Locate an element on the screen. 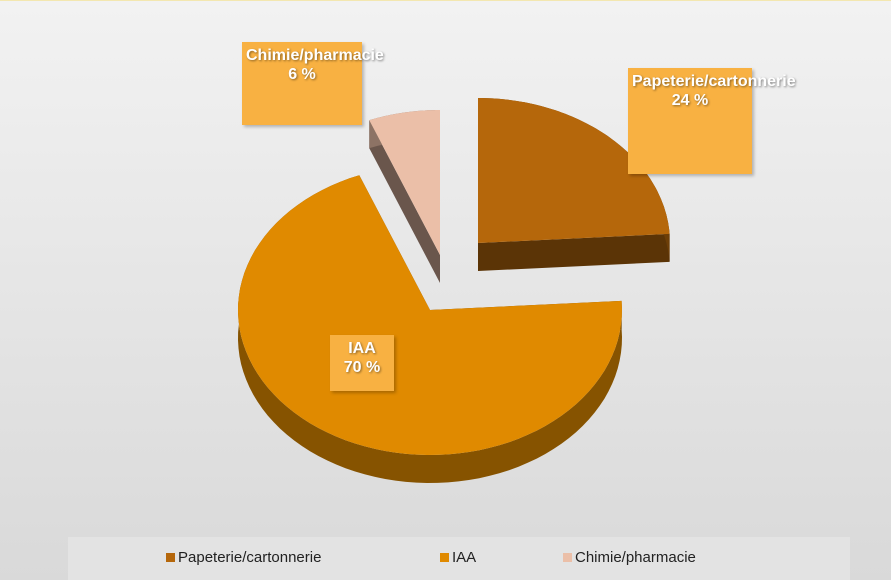 This screenshot has height=580, width=891. data-label: IAA 70 % is located at coordinates (362, 363).